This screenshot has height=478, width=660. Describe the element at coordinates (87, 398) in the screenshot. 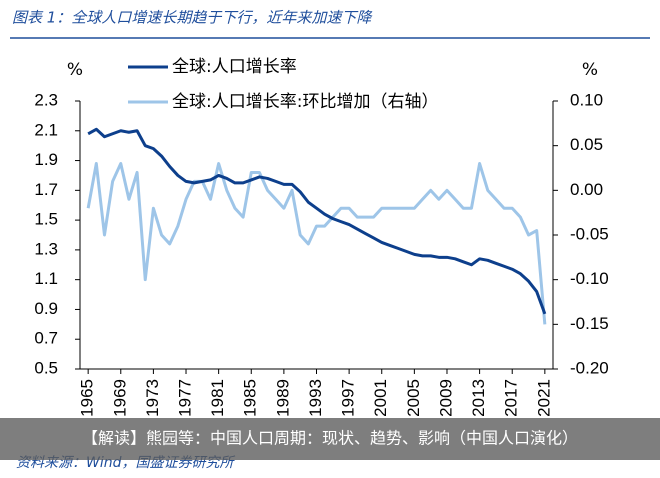

I see `x-tick-label: 1965` at that location.